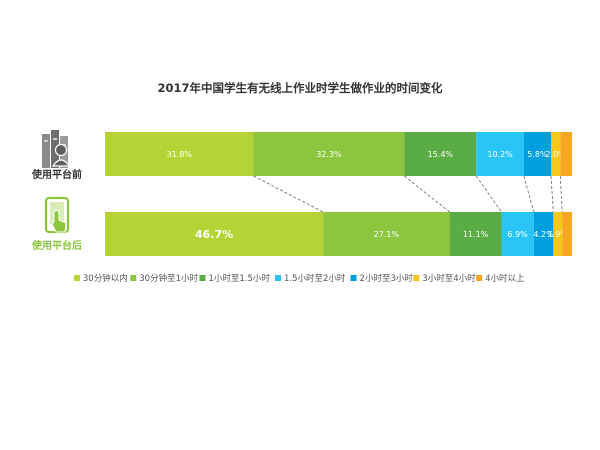 The height and width of the screenshot is (450, 600). I want to click on bar-segment-r0-s1, so click(329, 154).